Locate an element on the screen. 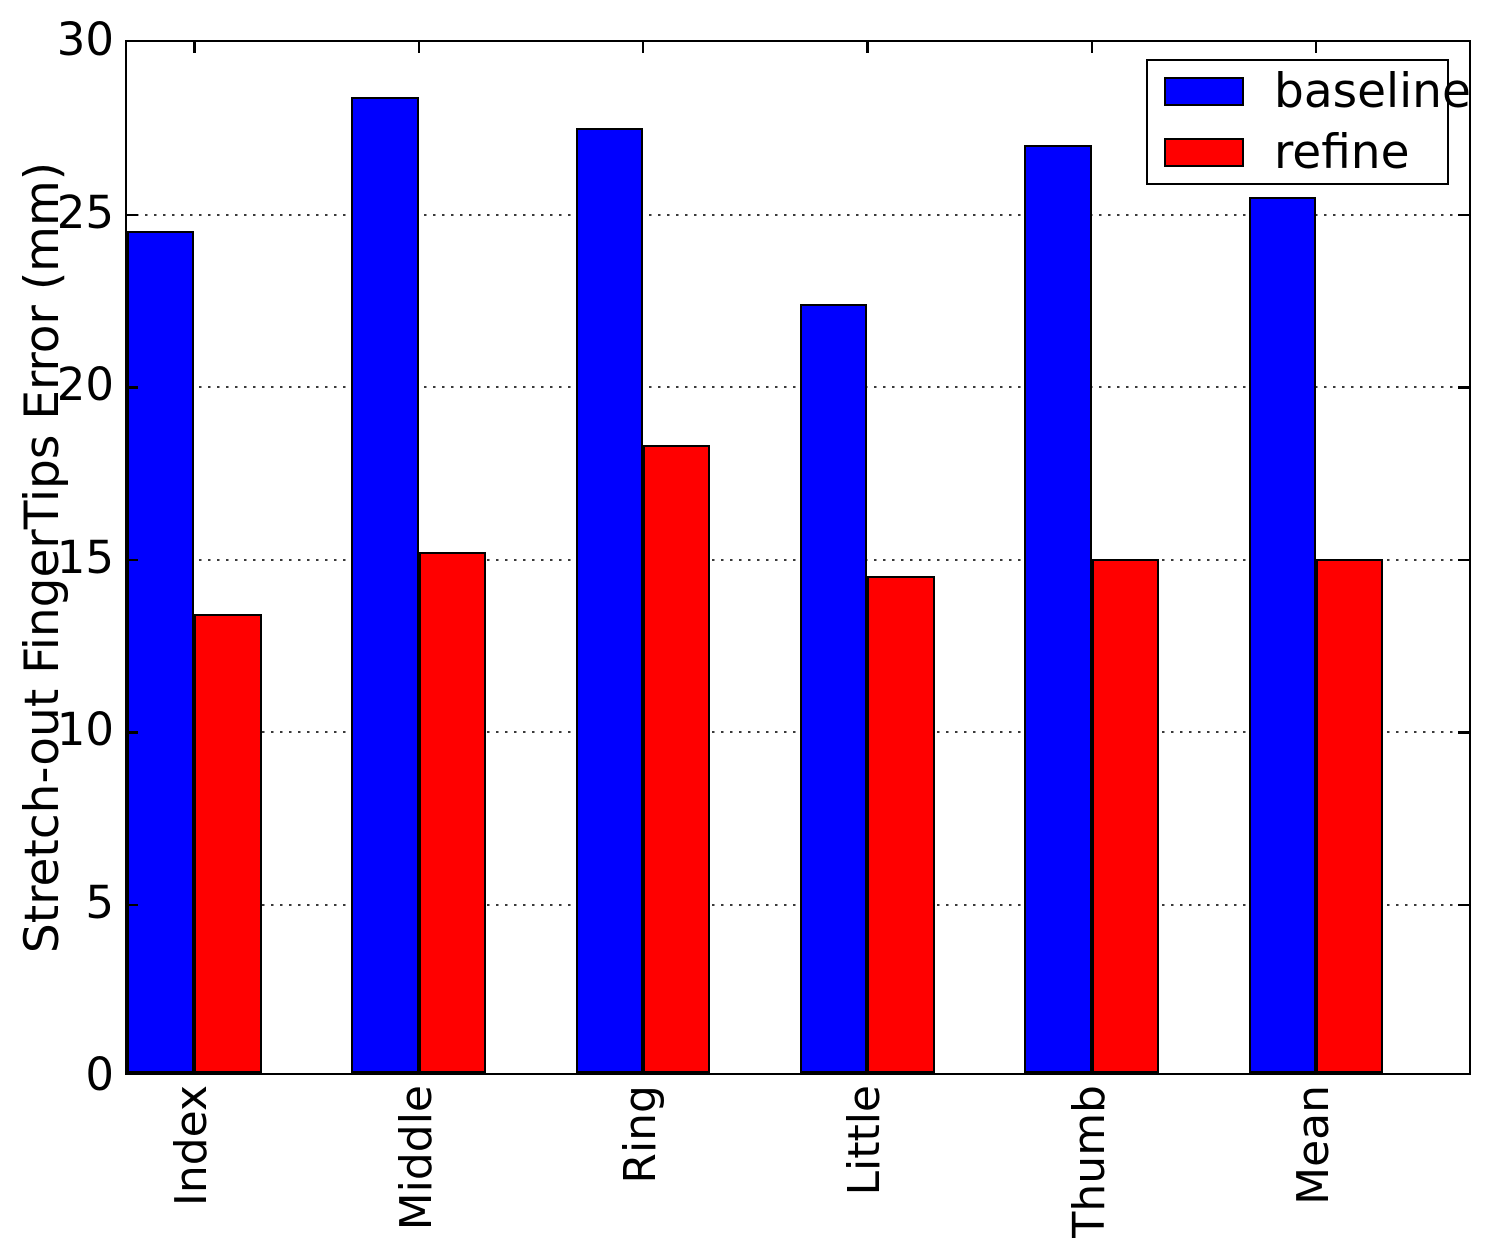  y-tick-label-20: 20 is located at coordinates (85, 384).